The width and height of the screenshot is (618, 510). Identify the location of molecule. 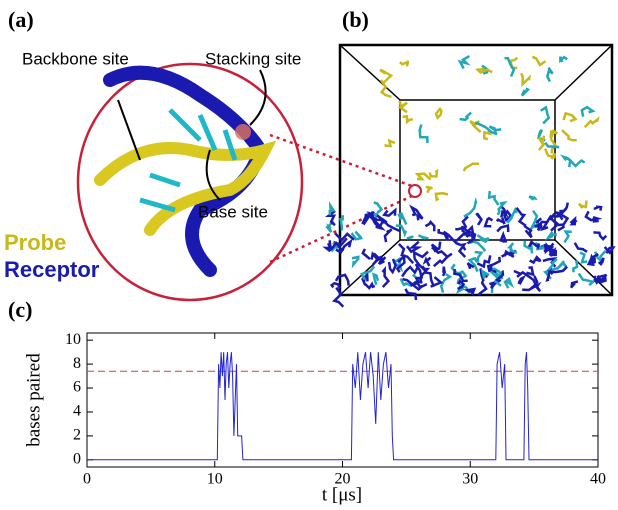
(185, 171).